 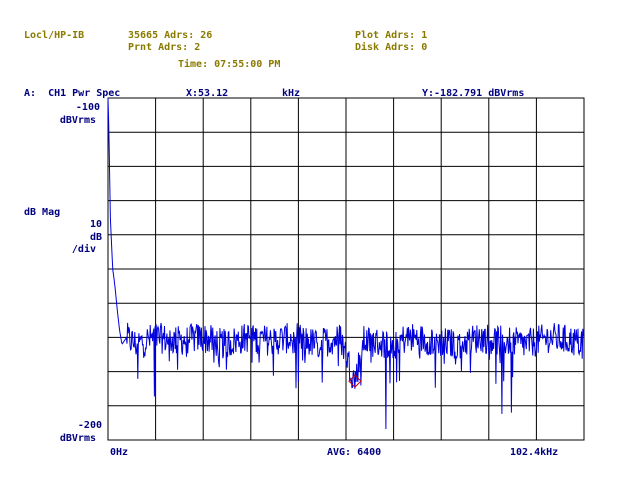 I want to click on y-top-value: -100, so click(x=87, y=107).